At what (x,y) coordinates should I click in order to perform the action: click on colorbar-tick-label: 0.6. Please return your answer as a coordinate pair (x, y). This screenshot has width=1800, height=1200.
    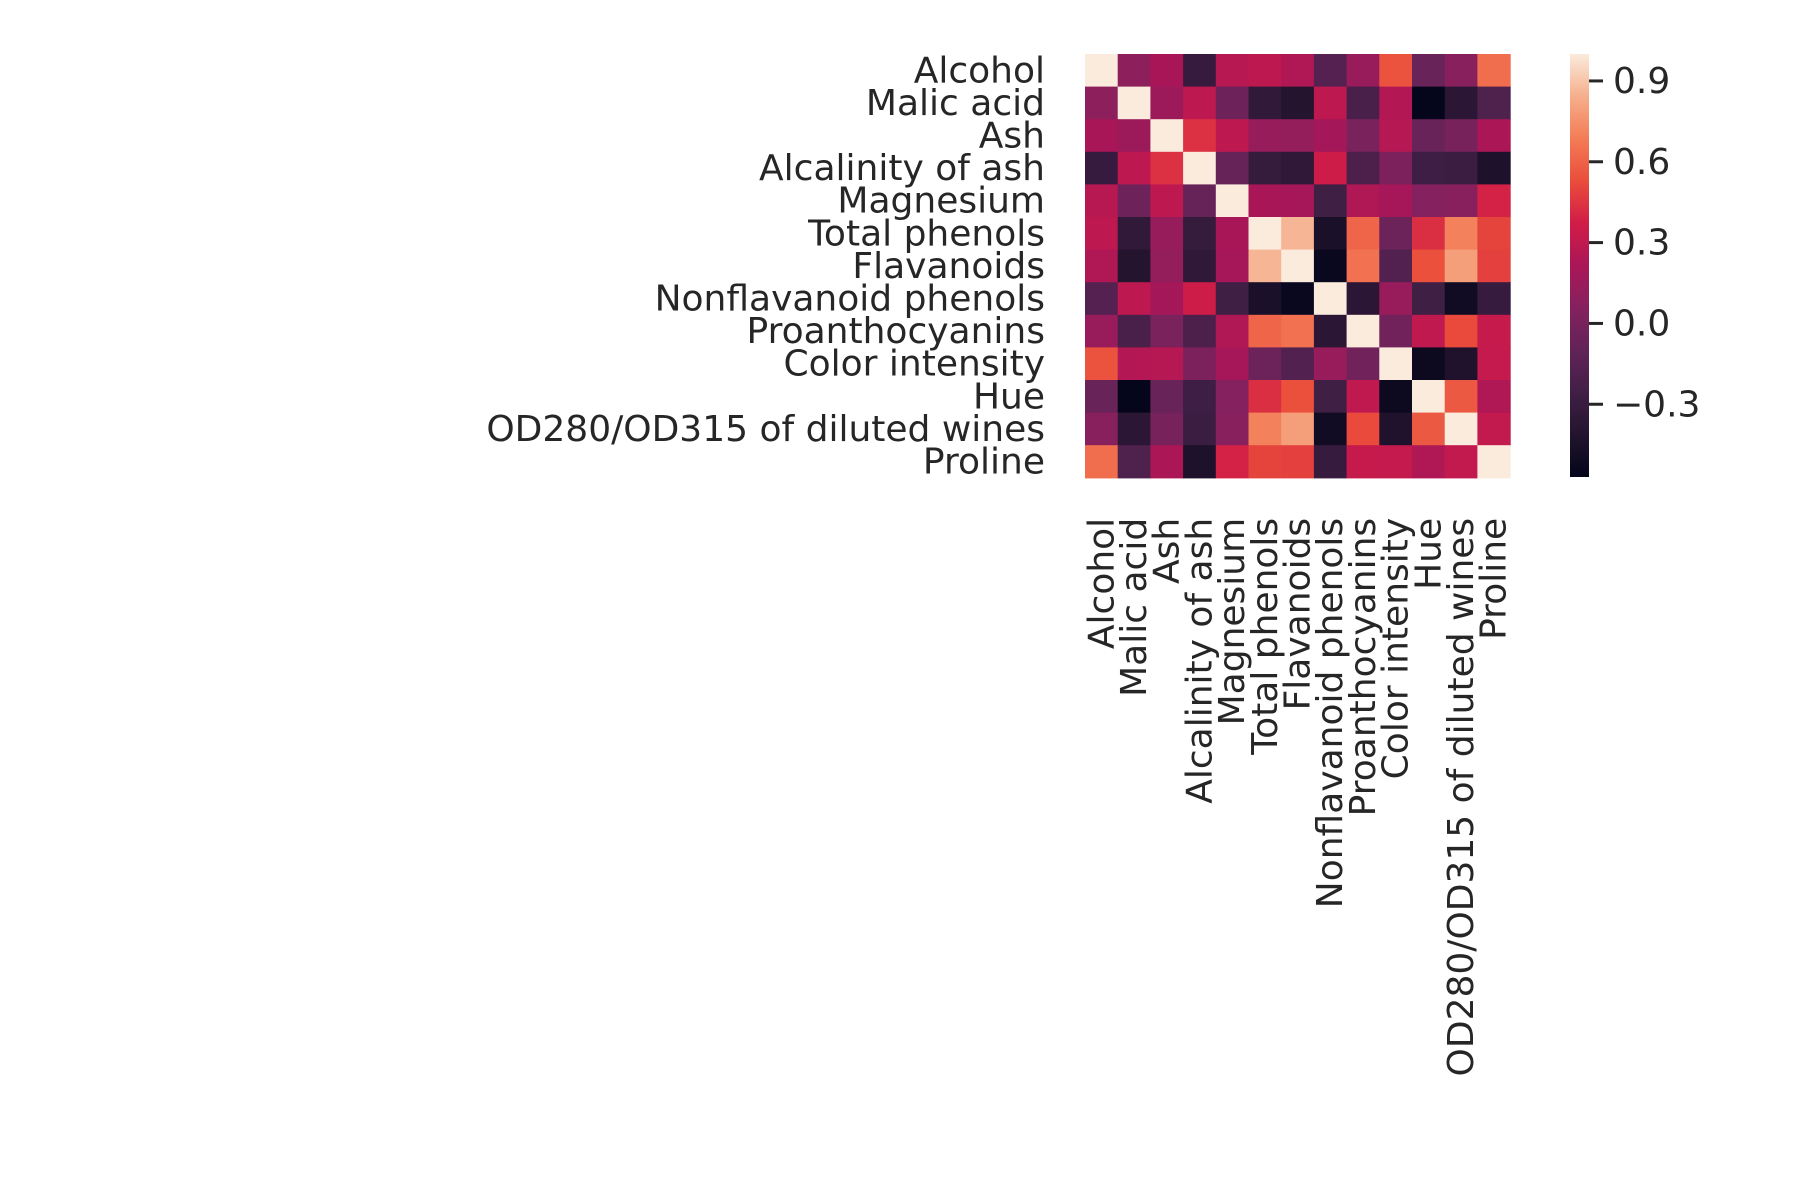
    Looking at the image, I should click on (1641, 162).